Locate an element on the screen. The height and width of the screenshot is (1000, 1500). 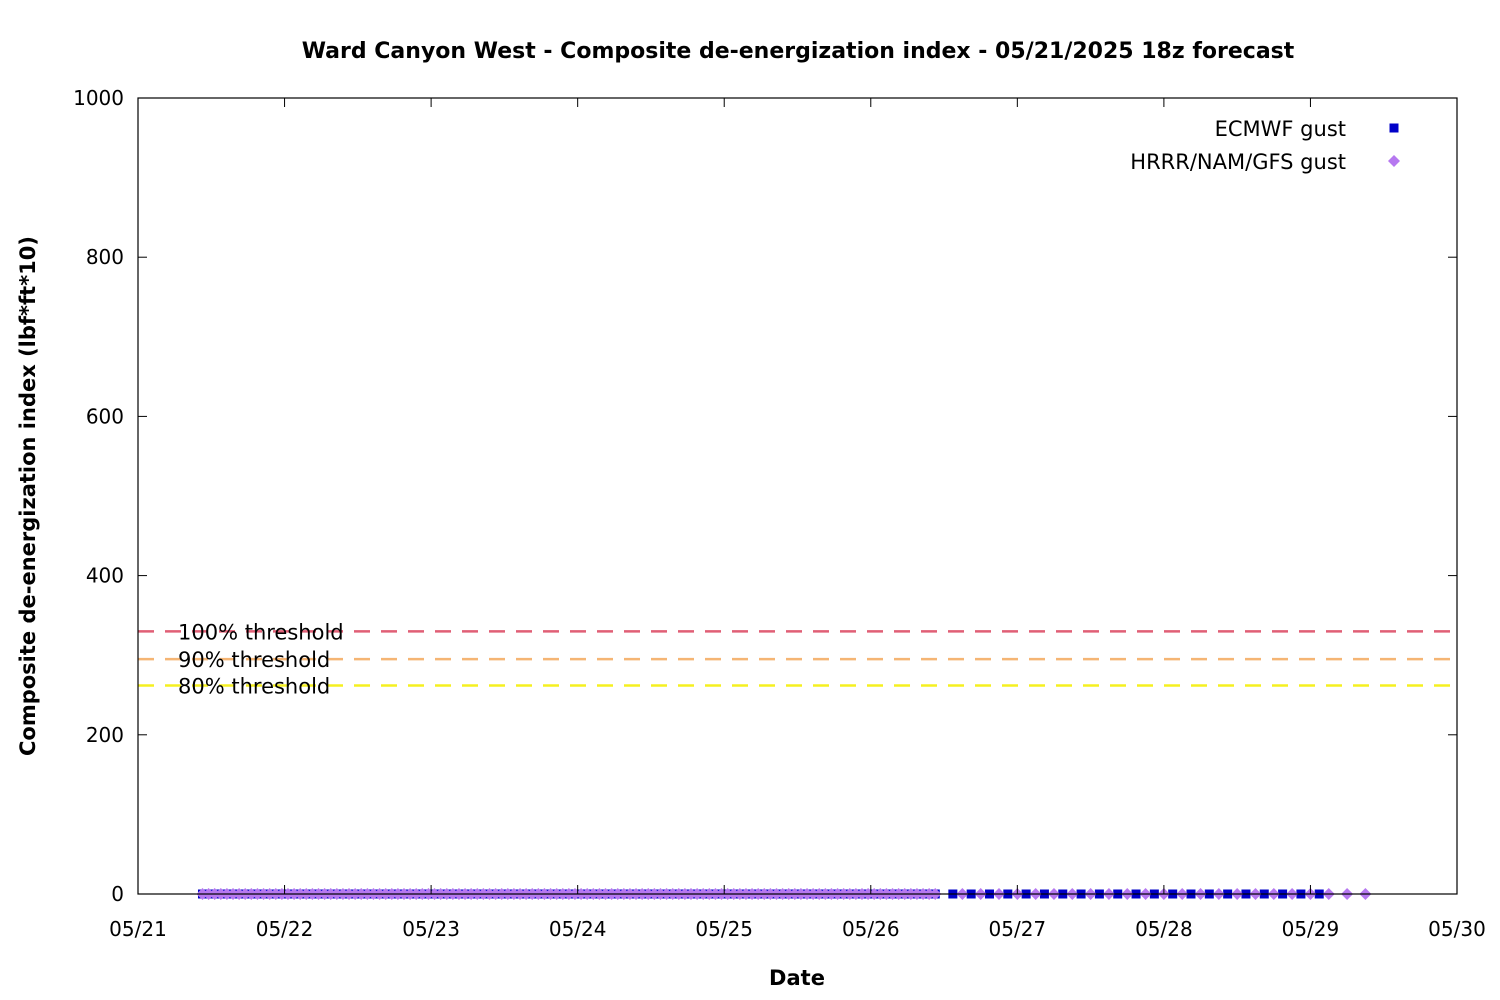
y-tick-label: 800 is located at coordinates (105, 257).